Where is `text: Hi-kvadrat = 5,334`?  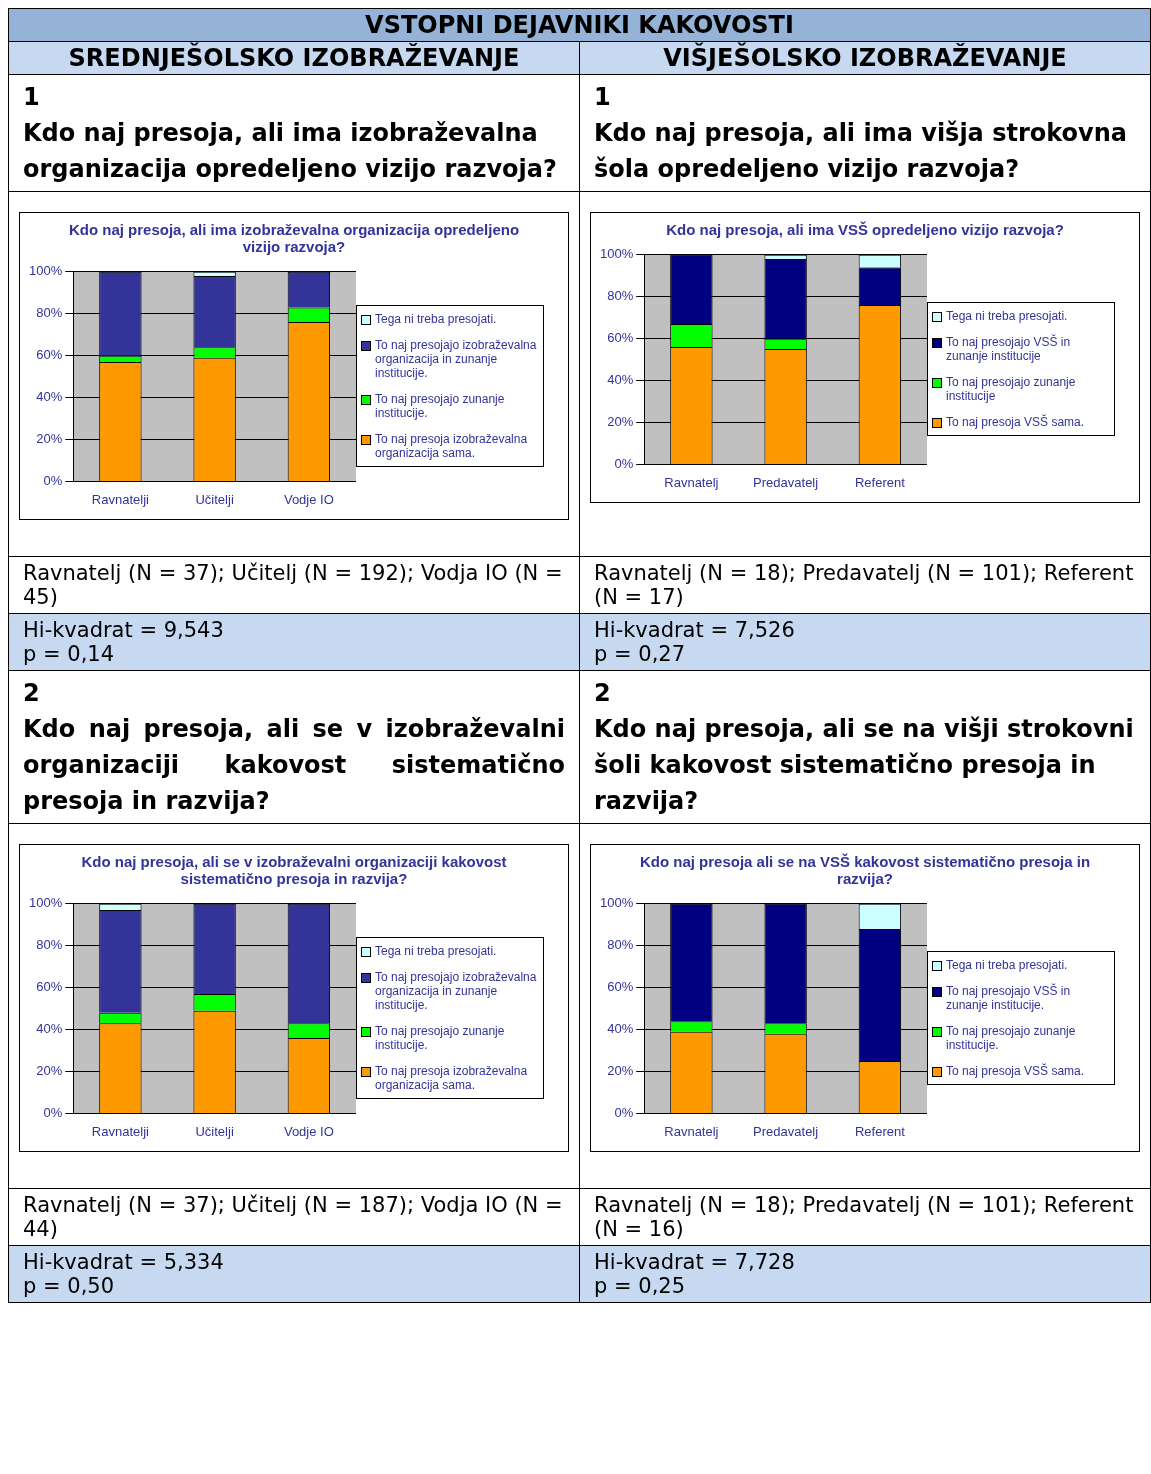
text: Hi-kvadrat = 5,334 is located at coordinates (124, 1262).